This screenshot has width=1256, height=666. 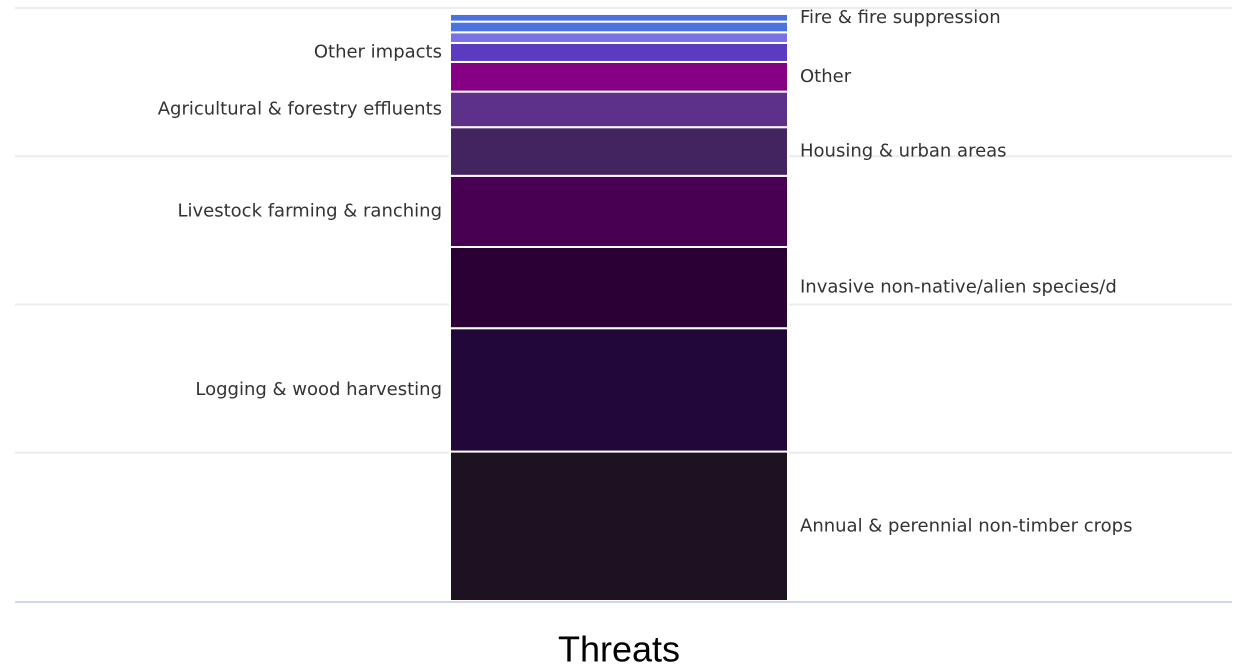 What do you see at coordinates (318, 389) in the screenshot?
I see `segment-label-2: Logging & wood harvesting` at bounding box center [318, 389].